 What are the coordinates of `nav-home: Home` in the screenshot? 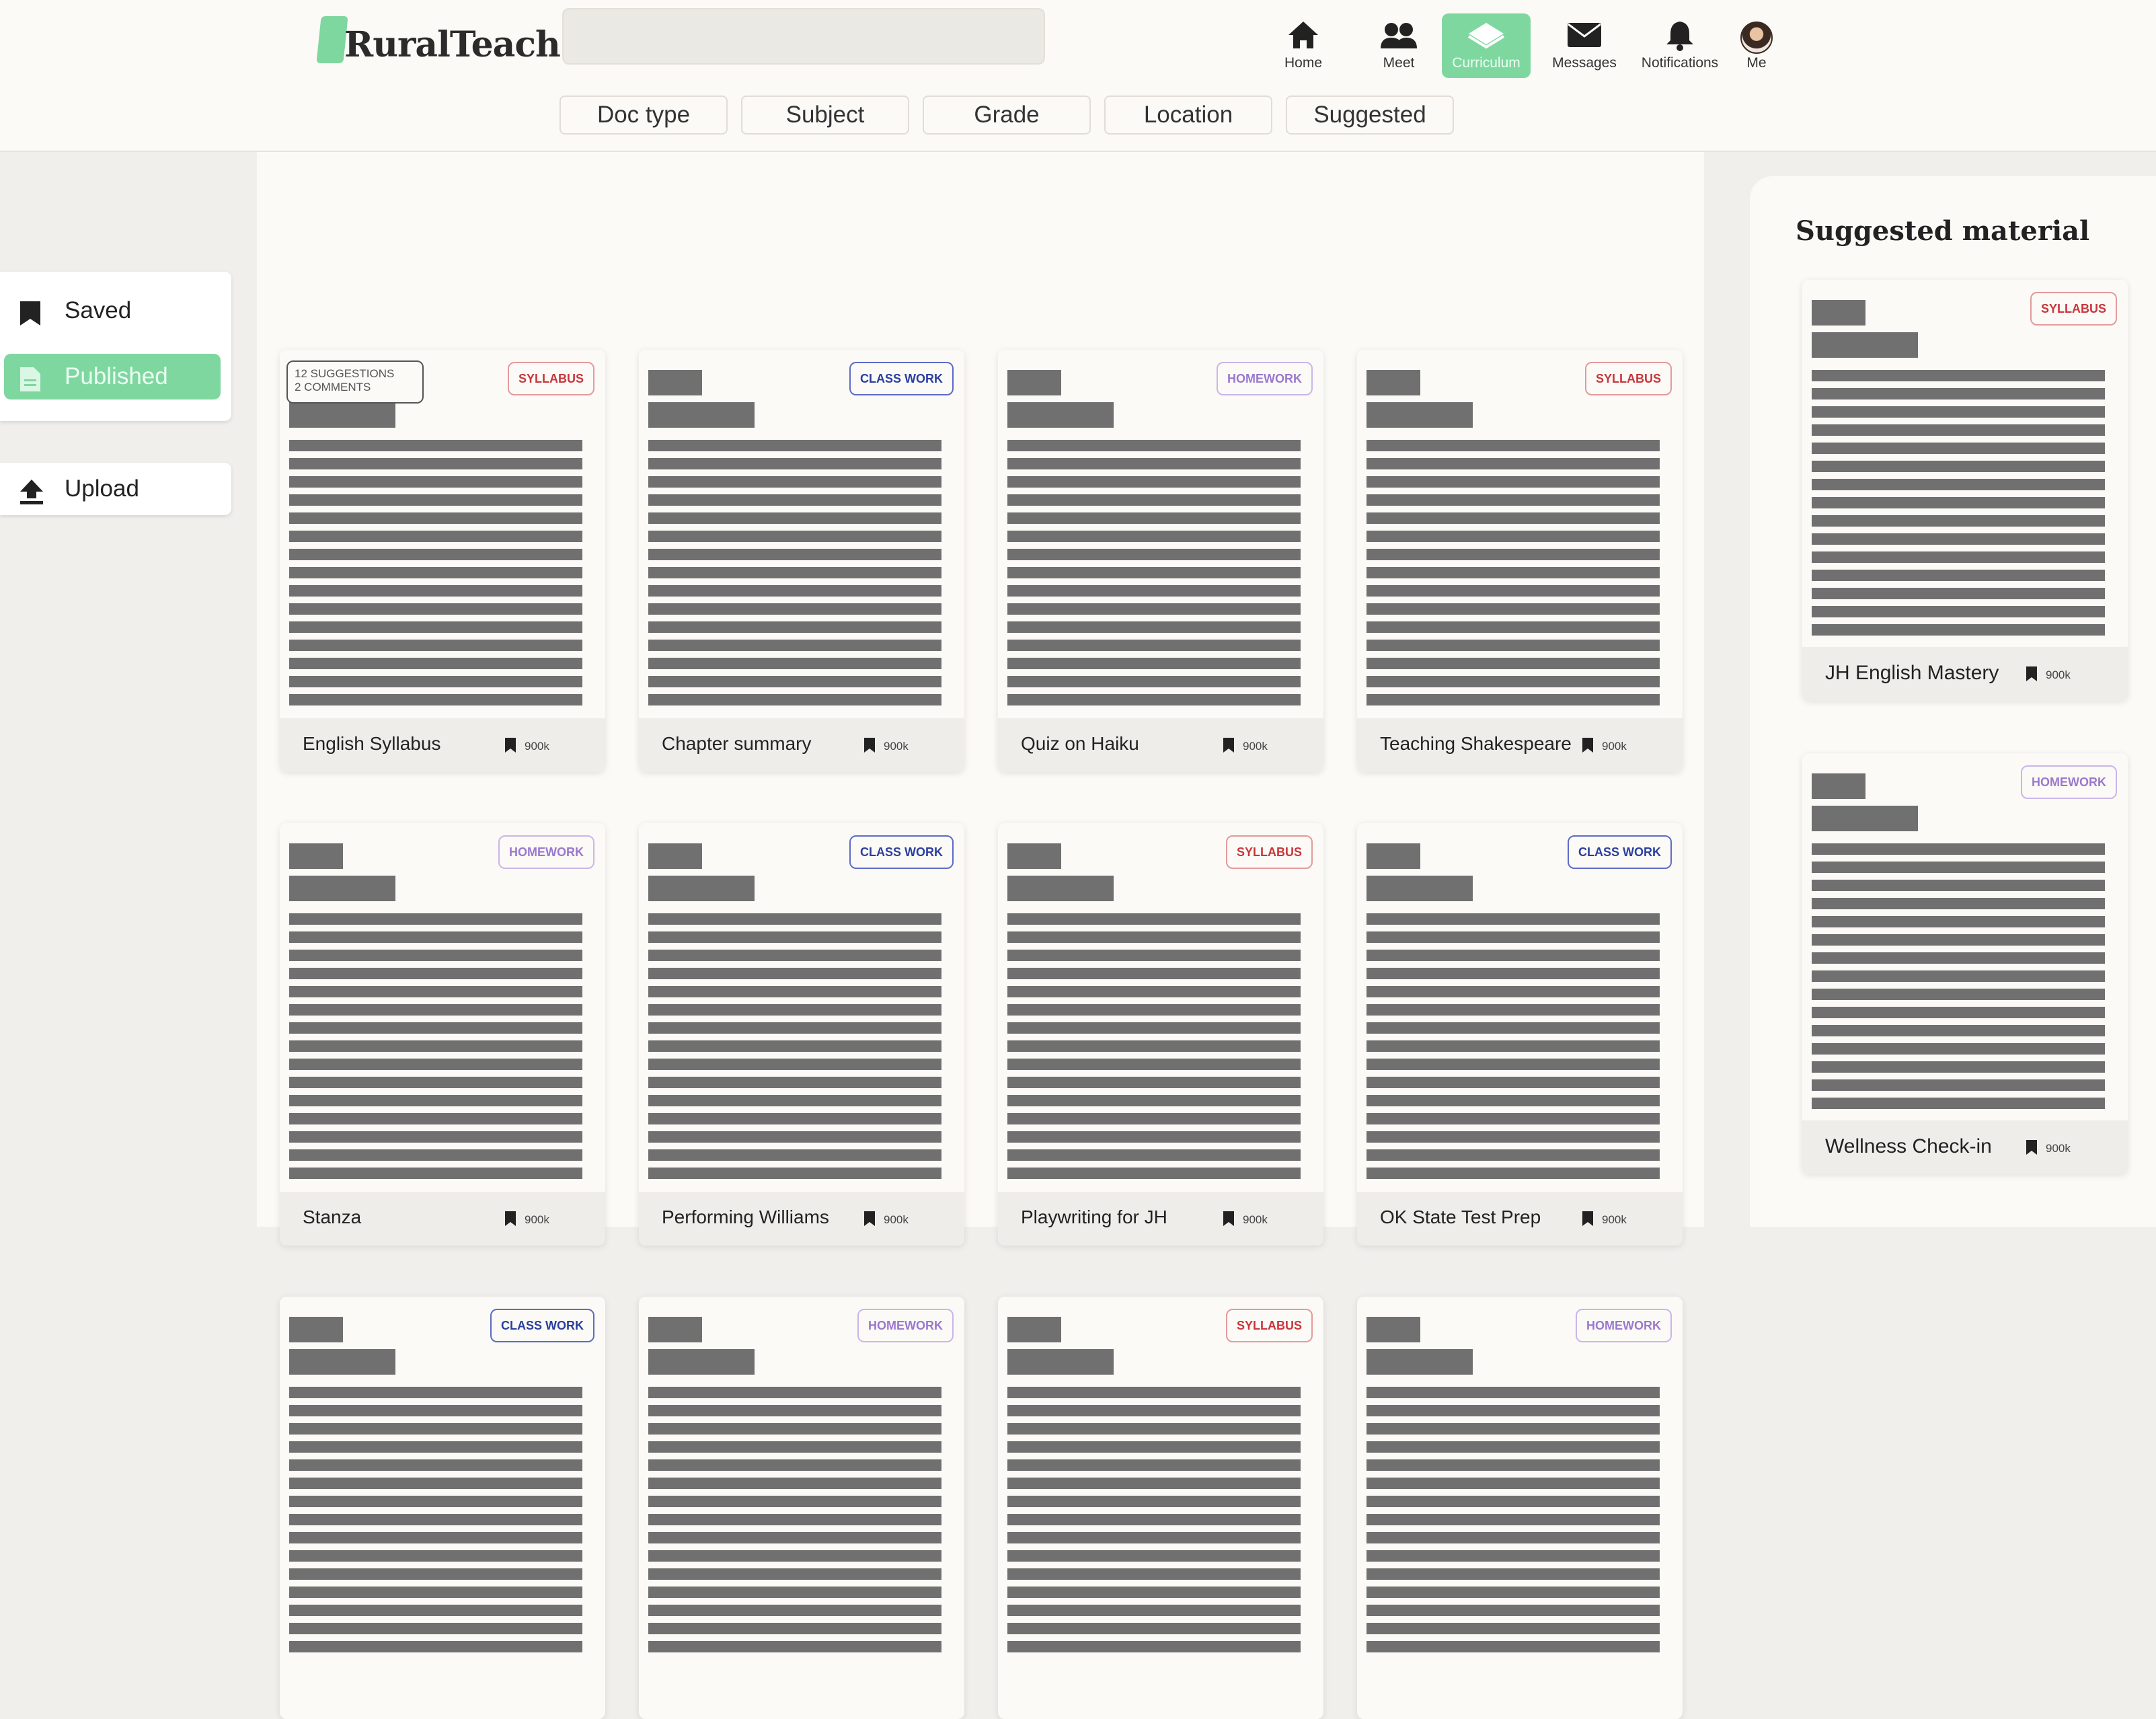 It's located at (1303, 45).